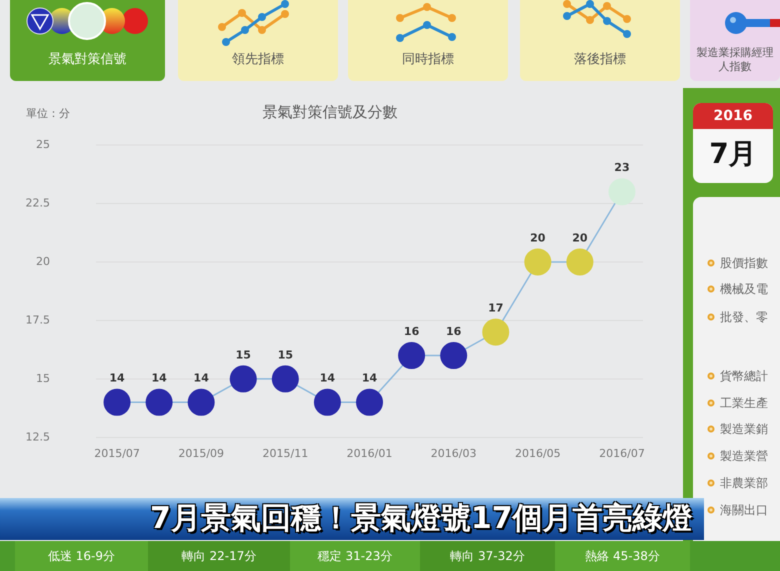 This screenshot has height=571, width=780. Describe the element at coordinates (744, 403) in the screenshot. I see `text: 工業生產` at that location.